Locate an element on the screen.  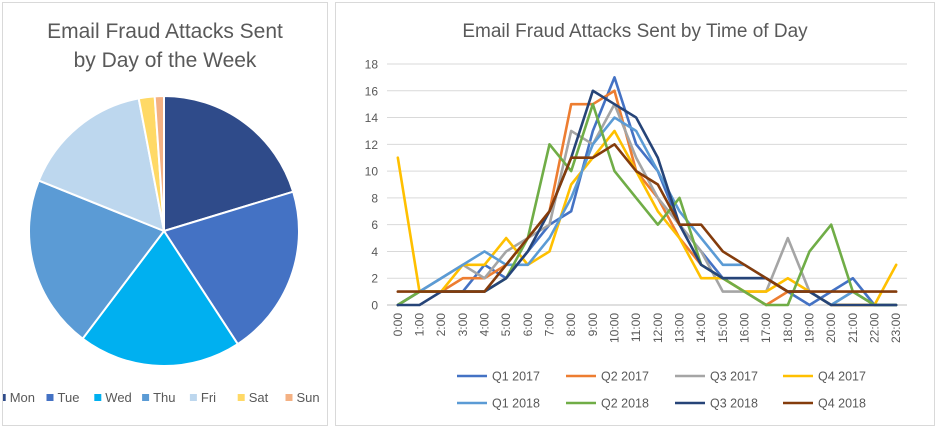
line-legend-item-q2-2018: Q2 2018 is located at coordinates (607, 404).